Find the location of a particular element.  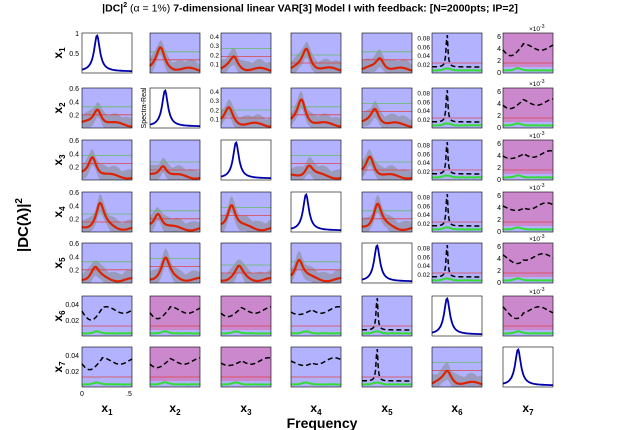

row-label-x5: x5 is located at coordinates (59, 263).